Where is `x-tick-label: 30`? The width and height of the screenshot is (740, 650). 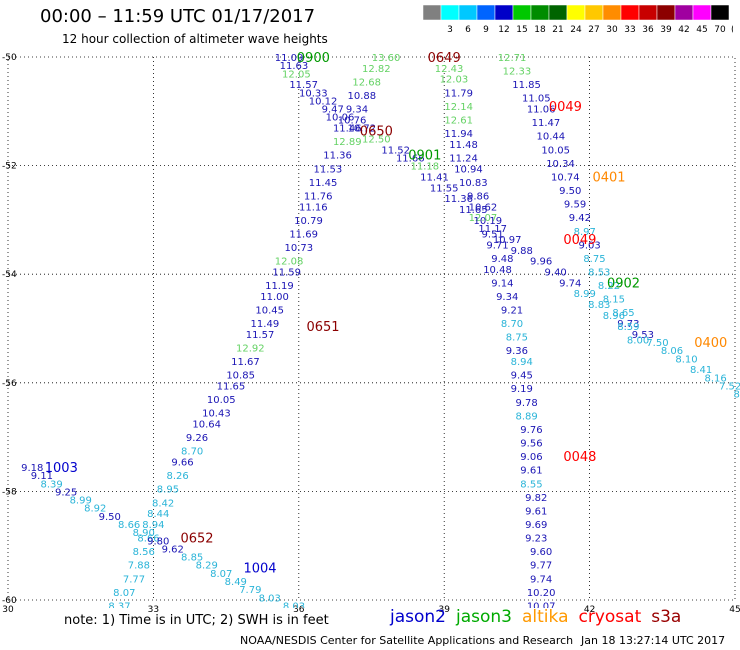 x-tick-label: 30 is located at coordinates (8, 610).